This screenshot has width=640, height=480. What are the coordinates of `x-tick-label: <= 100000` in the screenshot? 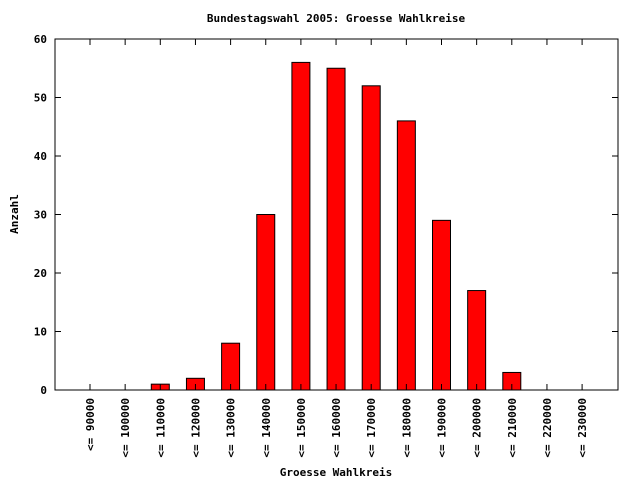 It's located at (125, 428).